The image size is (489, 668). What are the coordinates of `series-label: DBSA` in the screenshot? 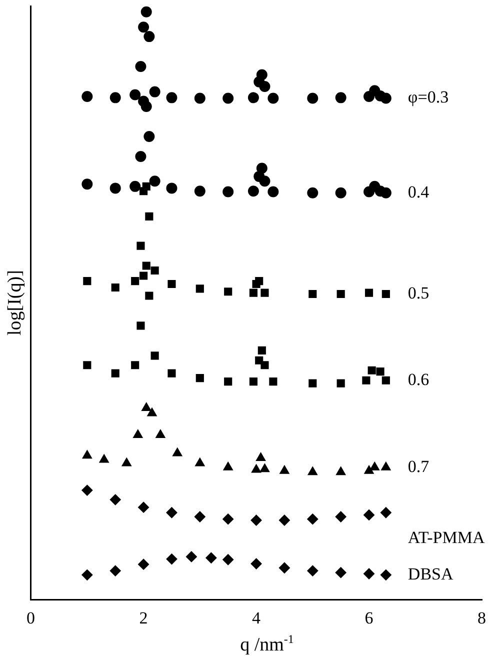 It's located at (431, 574).